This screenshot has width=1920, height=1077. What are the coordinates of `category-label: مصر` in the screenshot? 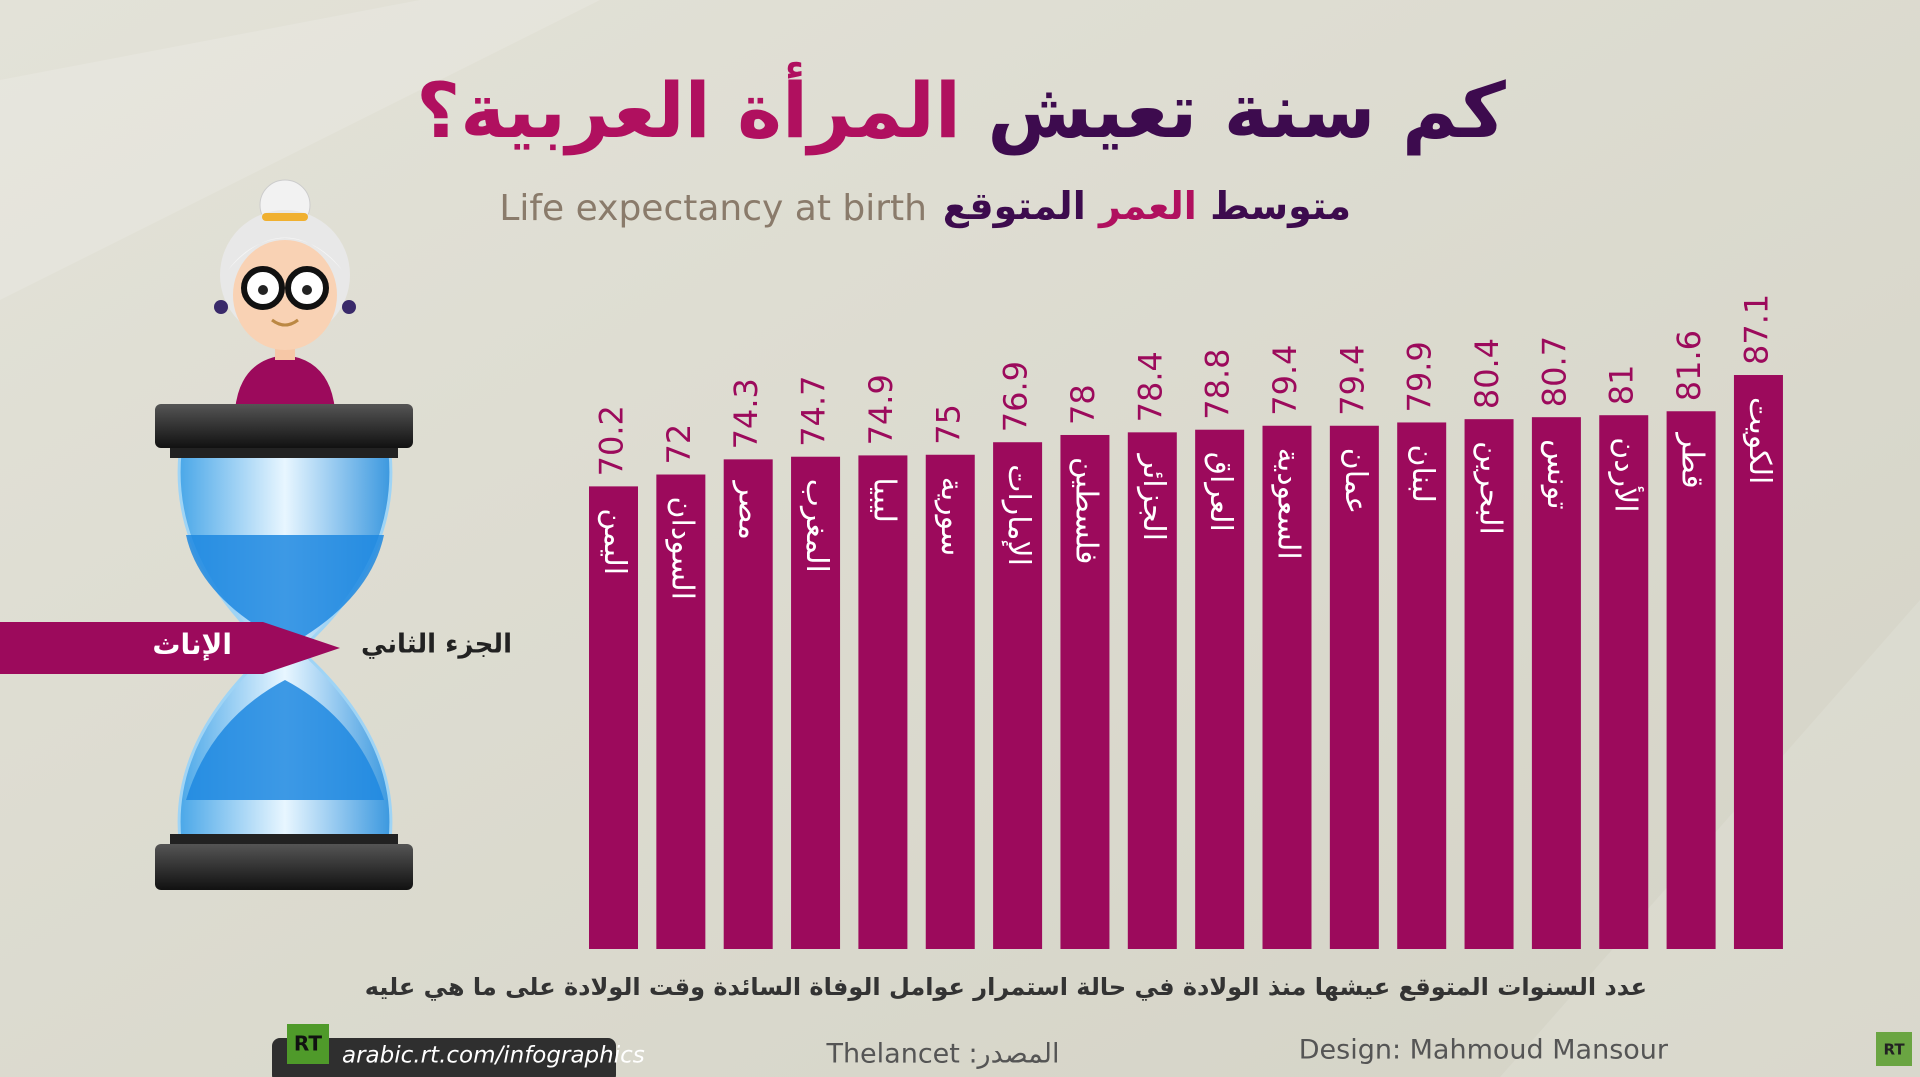 It's located at (749, 509).